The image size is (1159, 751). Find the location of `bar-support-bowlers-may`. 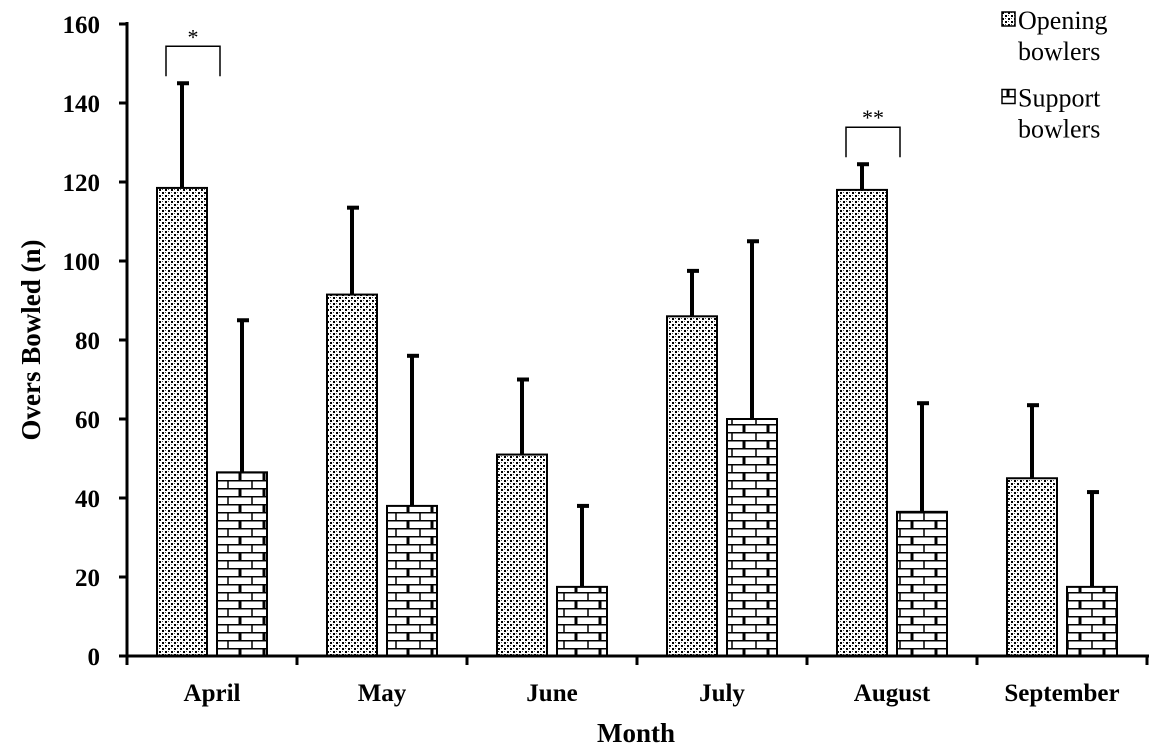

bar-support-bowlers-may is located at coordinates (412, 580).